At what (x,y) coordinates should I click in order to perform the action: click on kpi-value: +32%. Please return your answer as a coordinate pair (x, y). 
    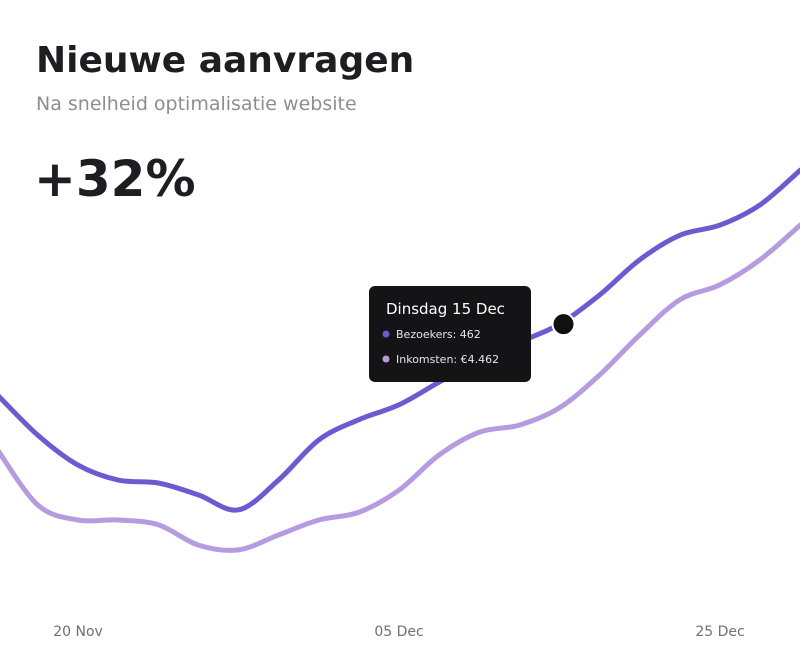
    Looking at the image, I should click on (115, 179).